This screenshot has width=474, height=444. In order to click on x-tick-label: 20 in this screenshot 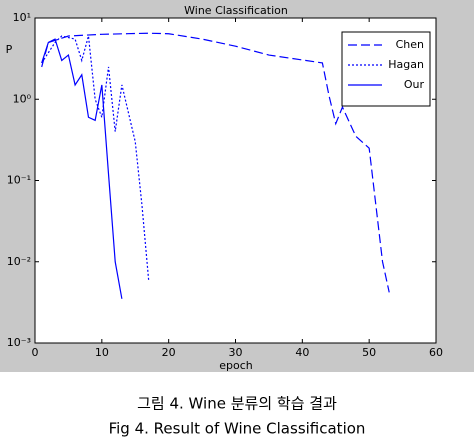, I will do `click(169, 352)`.